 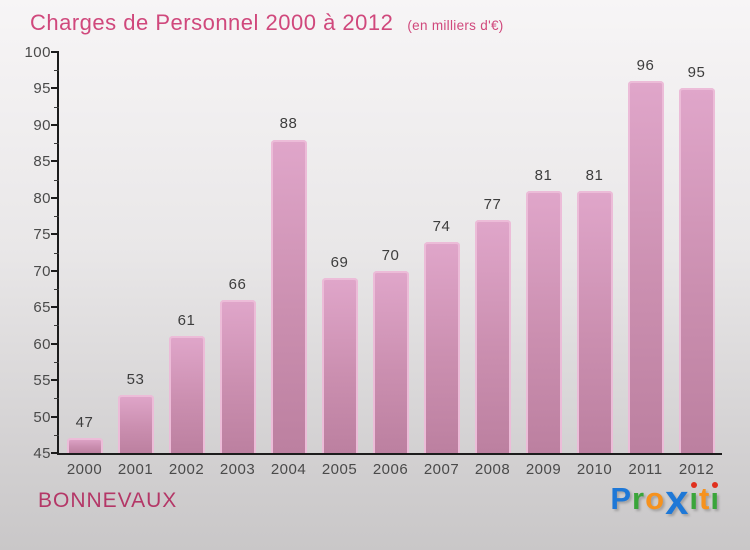 I want to click on x-axis-tick-label: 2009, so click(x=543, y=469).